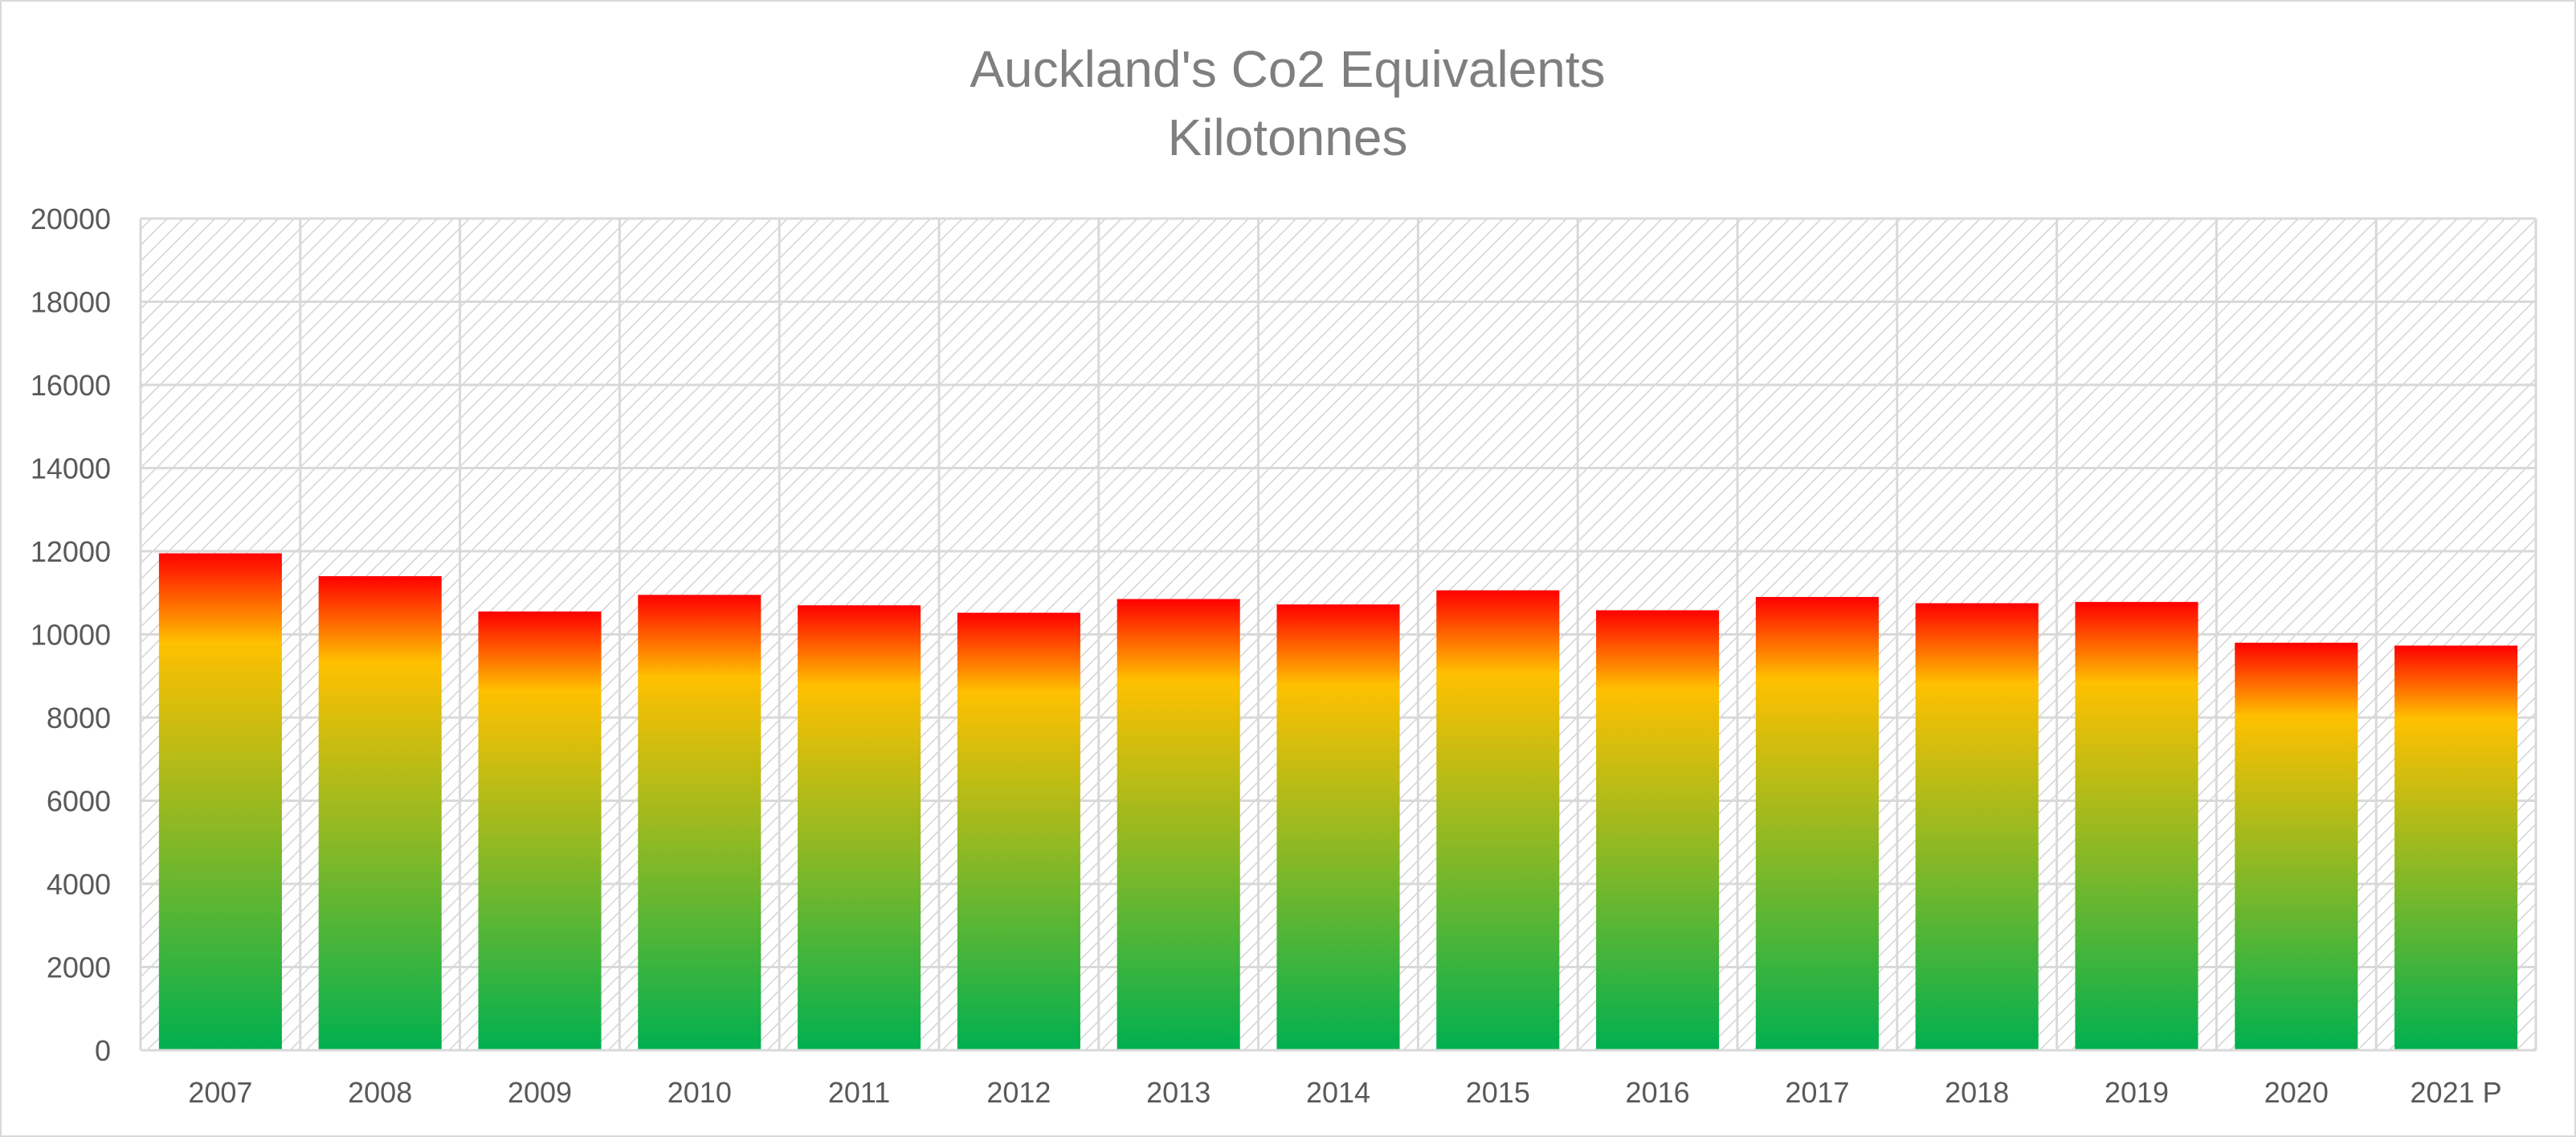  What do you see at coordinates (220, 801) in the screenshot?
I see `bar-2007` at bounding box center [220, 801].